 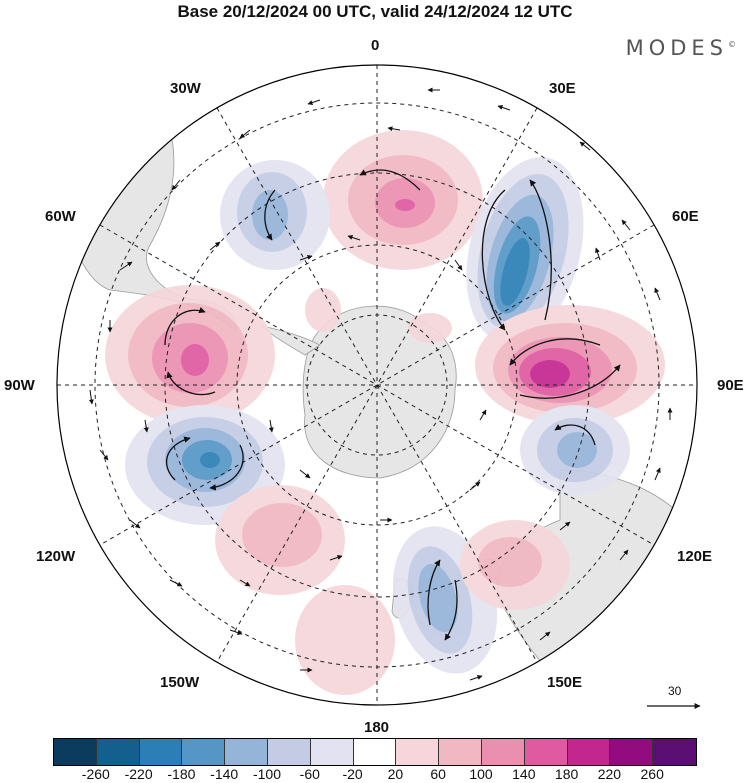 I want to click on modes-logo: MODES©, so click(x=680, y=48).